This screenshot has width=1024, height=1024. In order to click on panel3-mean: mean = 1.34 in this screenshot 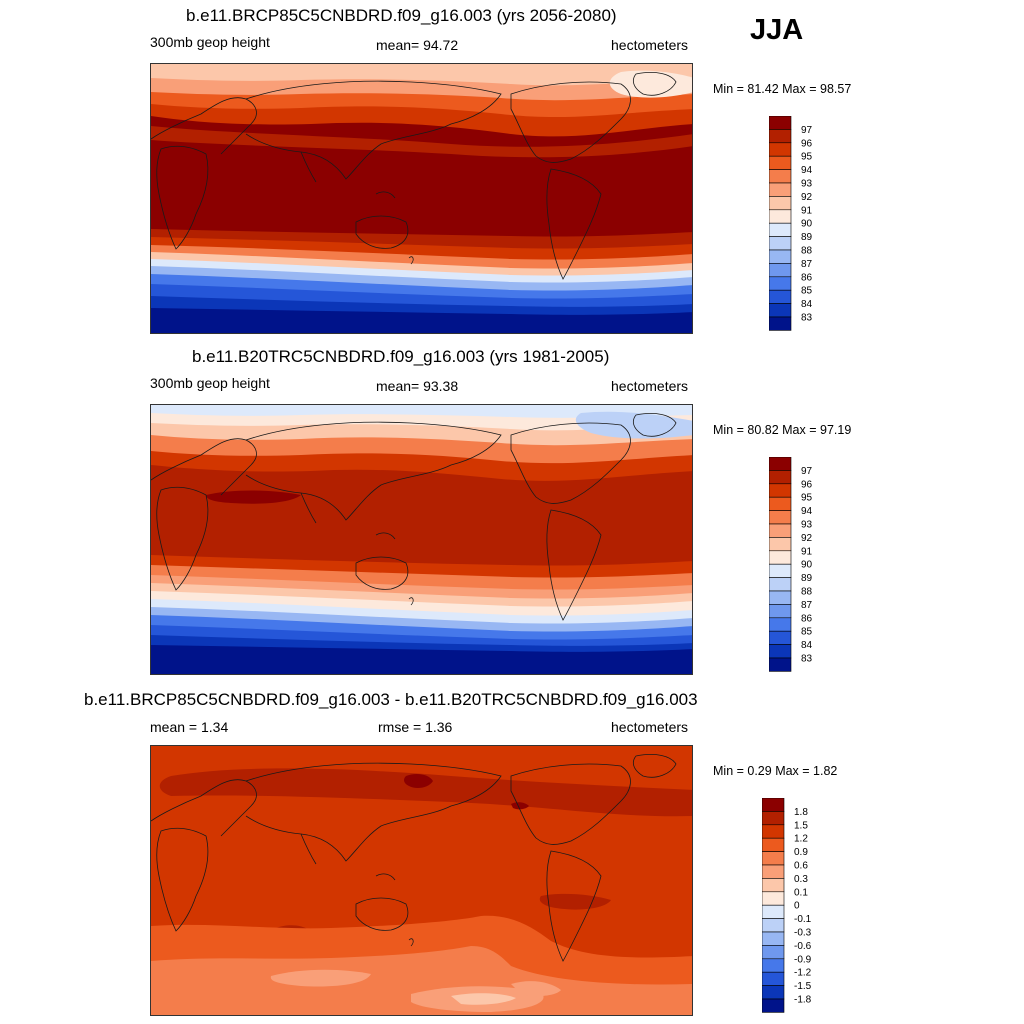, I will do `click(189, 727)`.